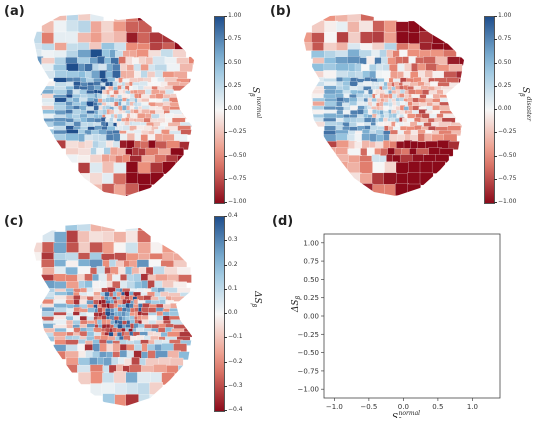 This screenshot has width=550, height=426. I want to click on x-tick-label: −1.0, so click(334, 407).